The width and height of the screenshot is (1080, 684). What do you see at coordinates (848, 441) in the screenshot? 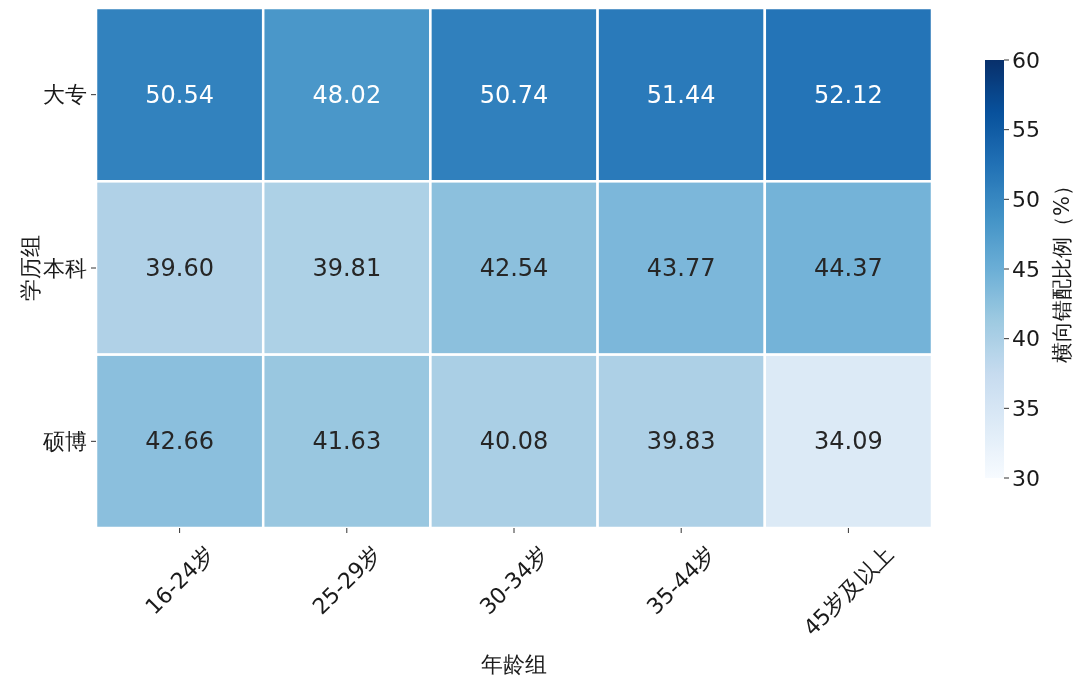
I see `data-label: 34.09` at bounding box center [848, 441].